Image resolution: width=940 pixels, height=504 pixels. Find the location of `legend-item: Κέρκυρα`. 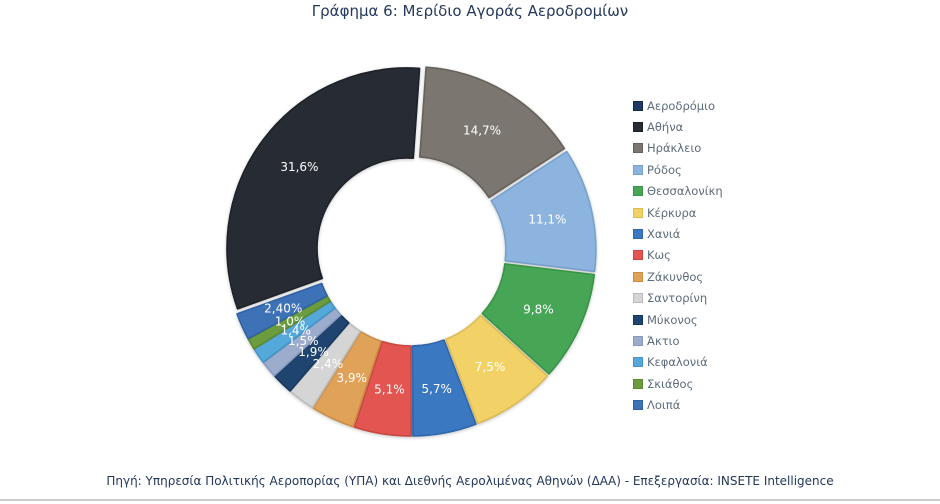

legend-item: Κέρκυρα is located at coordinates (718, 212).